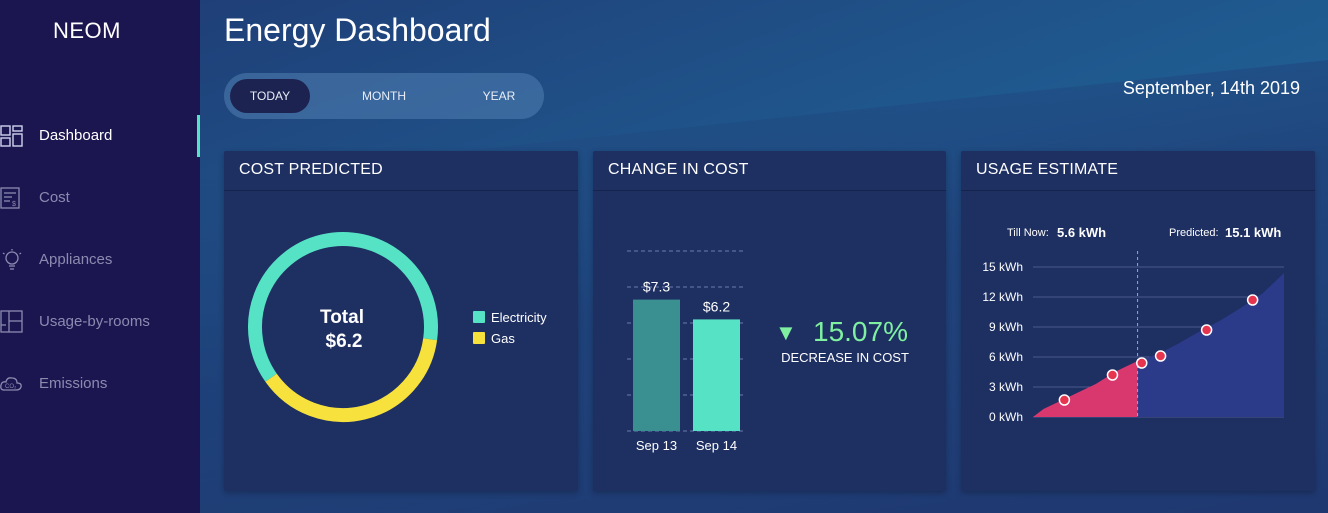  Describe the element at coordinates (479, 338) in the screenshot. I see `legend-swatch-gas` at that location.